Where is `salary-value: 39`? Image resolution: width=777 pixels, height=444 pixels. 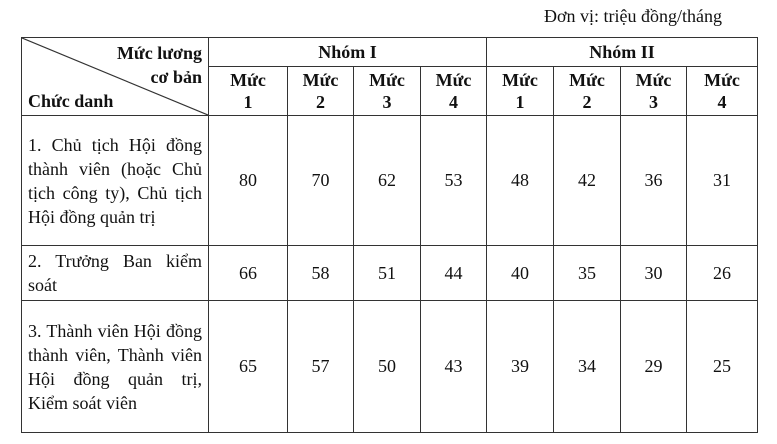
salary-value: 39 is located at coordinates (520, 366).